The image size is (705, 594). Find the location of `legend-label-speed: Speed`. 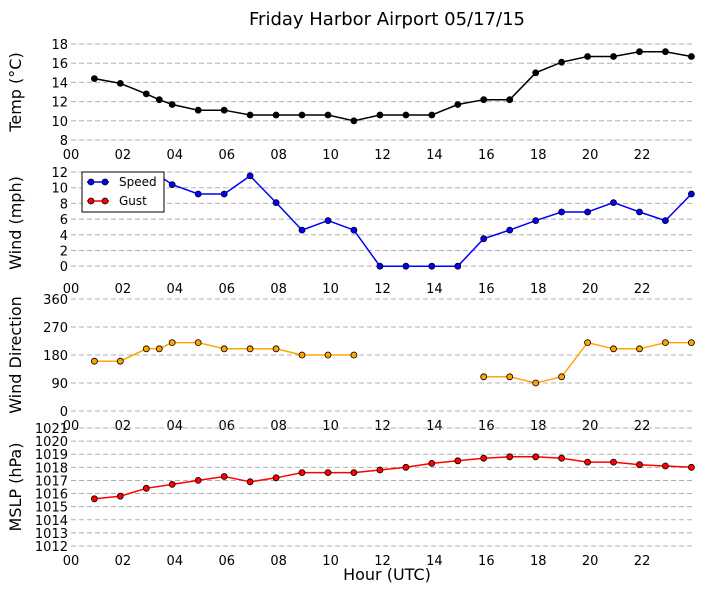

legend-label-speed: Speed is located at coordinates (138, 182).